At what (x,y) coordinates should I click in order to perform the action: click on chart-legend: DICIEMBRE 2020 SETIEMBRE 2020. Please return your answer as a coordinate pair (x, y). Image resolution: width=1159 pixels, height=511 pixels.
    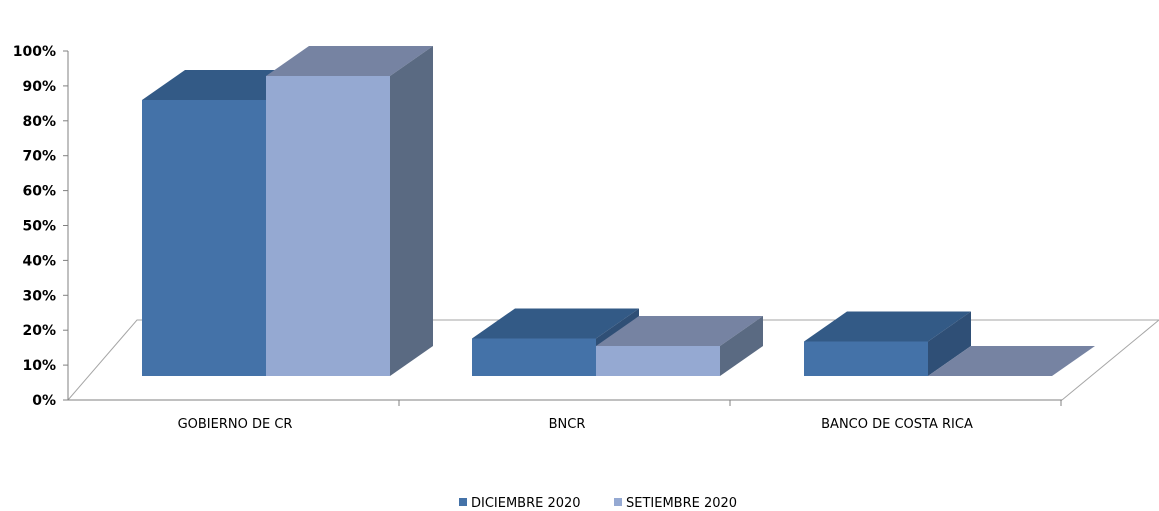
    Looking at the image, I should click on (598, 503).